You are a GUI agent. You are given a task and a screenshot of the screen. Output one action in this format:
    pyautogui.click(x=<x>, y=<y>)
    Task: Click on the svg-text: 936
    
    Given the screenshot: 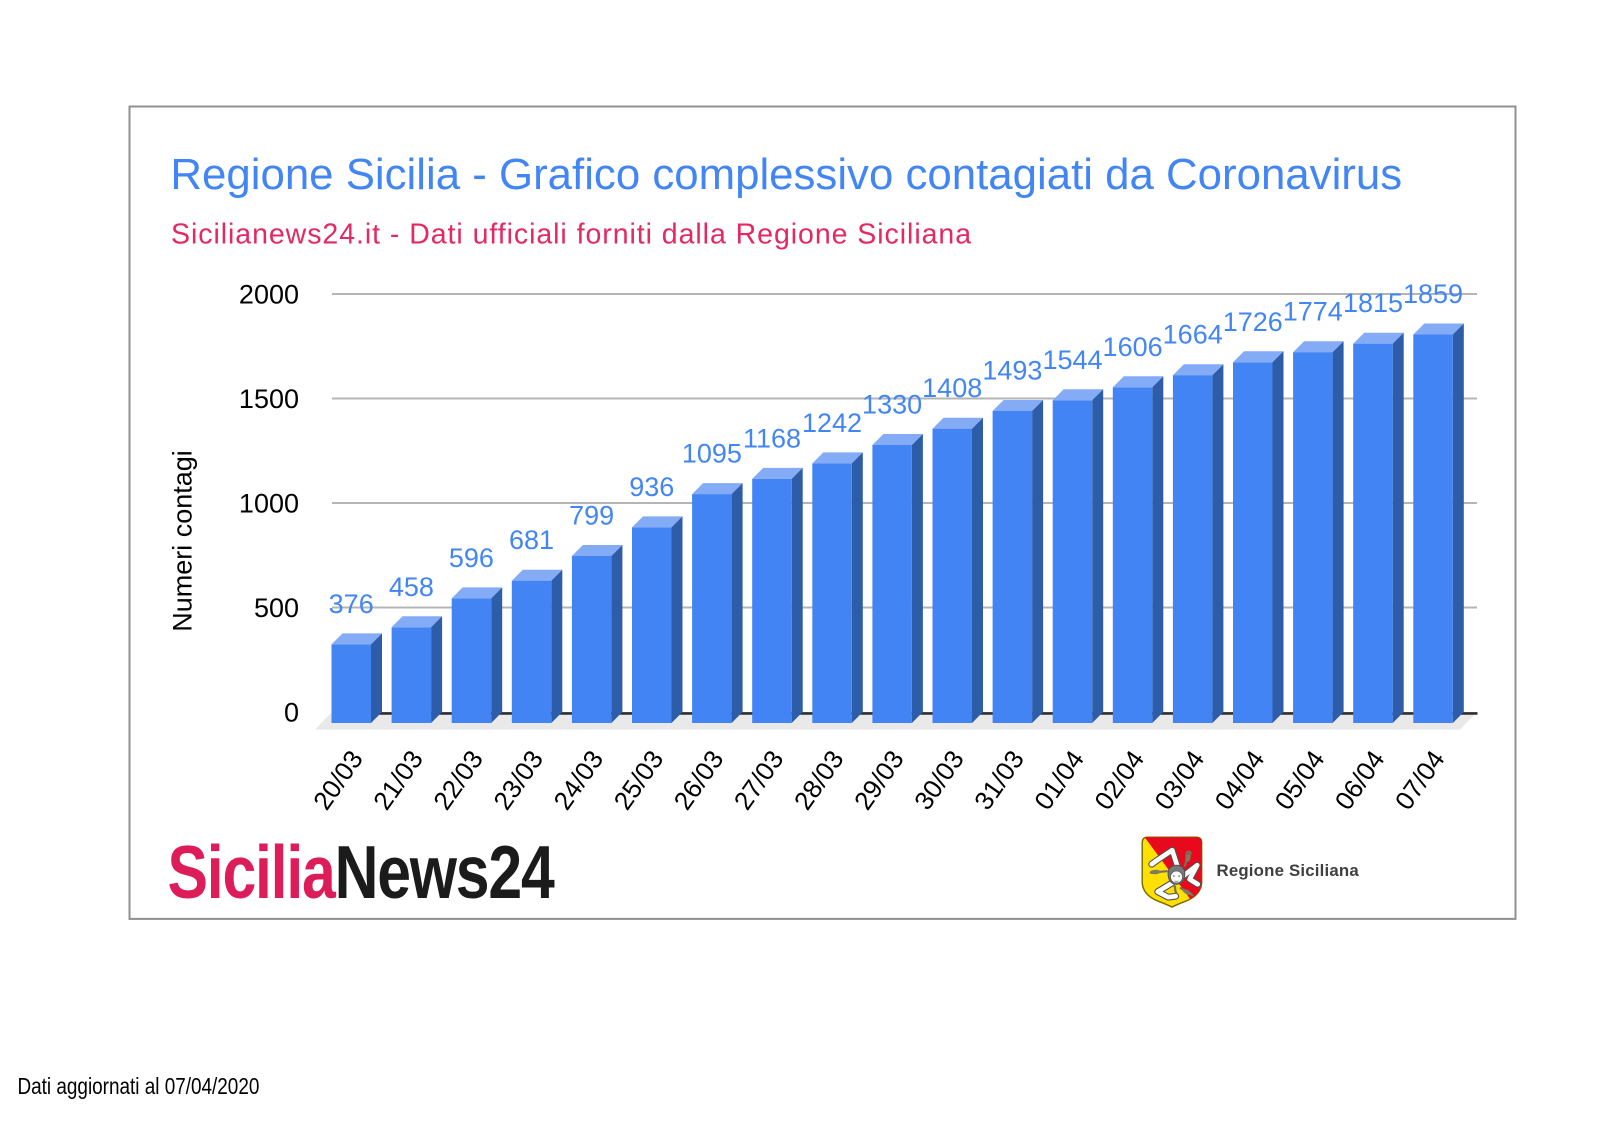 What is the action you would take?
    pyautogui.click(x=651, y=487)
    